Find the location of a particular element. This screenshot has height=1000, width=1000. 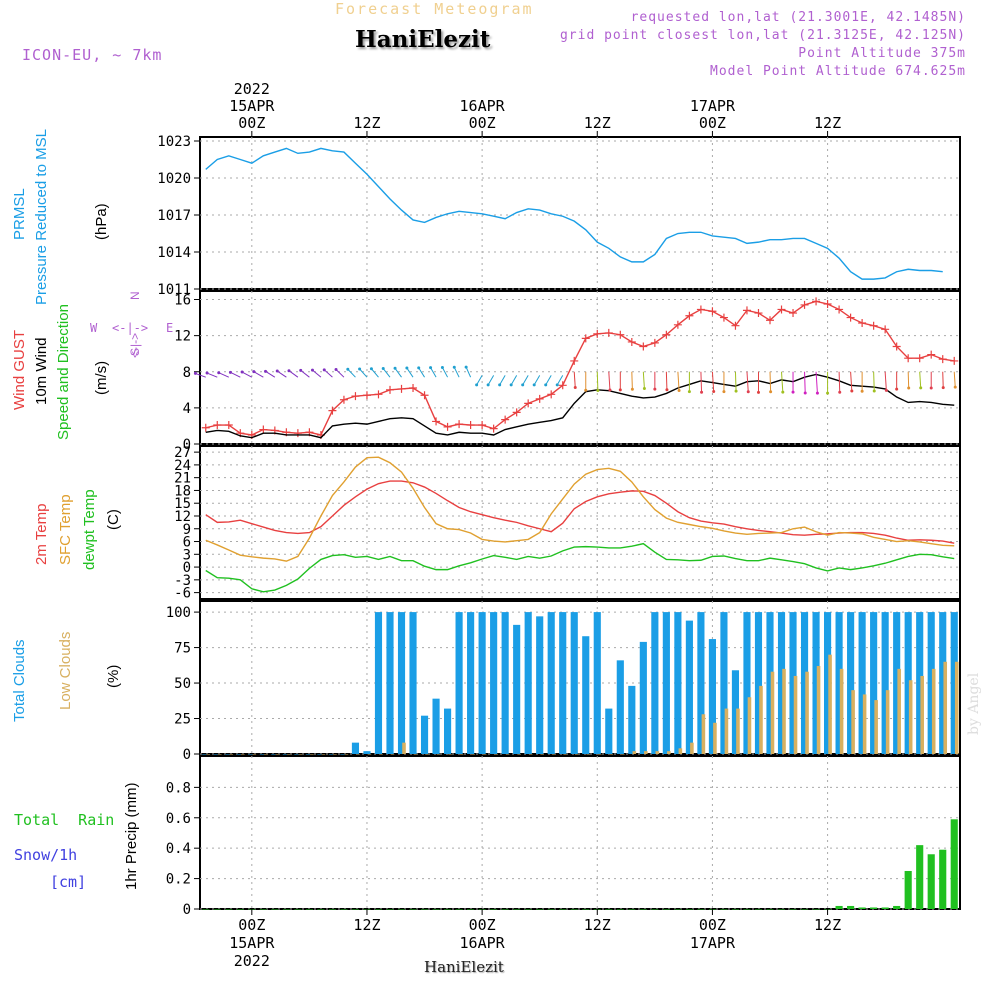

y-tick-label: 1014 is located at coordinates (174, 253).